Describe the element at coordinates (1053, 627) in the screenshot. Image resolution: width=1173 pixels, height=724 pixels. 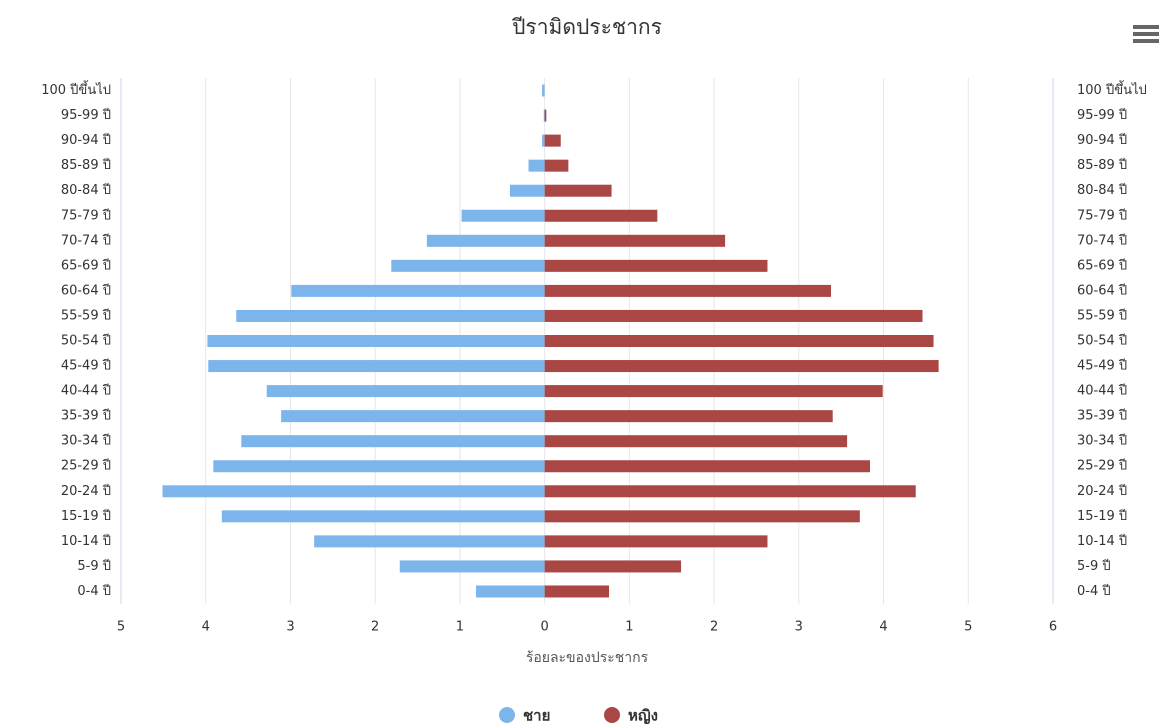
I see `x-tick-label: 6` at that location.